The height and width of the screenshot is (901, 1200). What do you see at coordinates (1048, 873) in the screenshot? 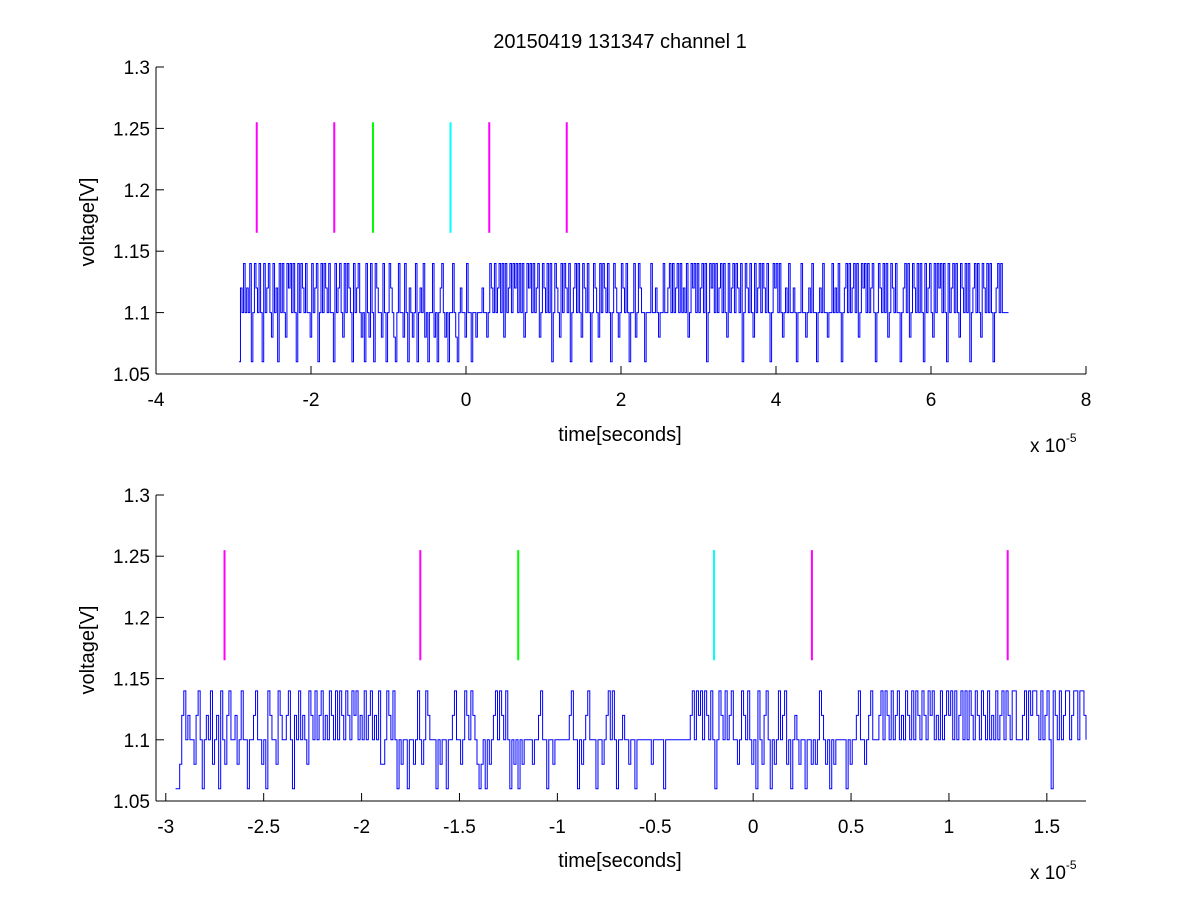
I see `bottom-x-exponent-base: x 10` at bounding box center [1048, 873].